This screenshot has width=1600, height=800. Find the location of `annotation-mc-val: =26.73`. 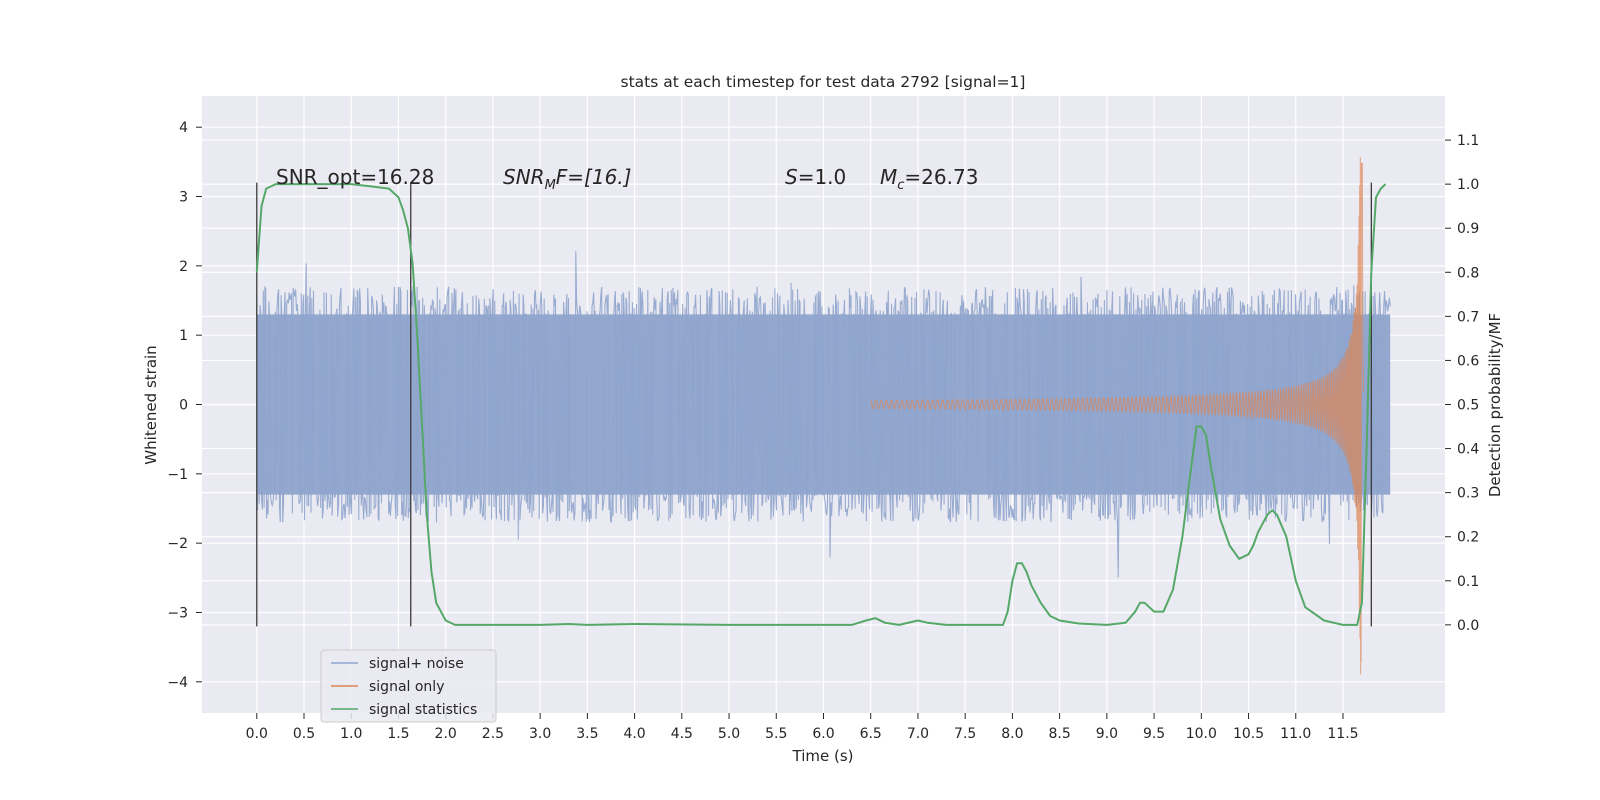

annotation-mc-val: =26.73 is located at coordinates (941, 177).